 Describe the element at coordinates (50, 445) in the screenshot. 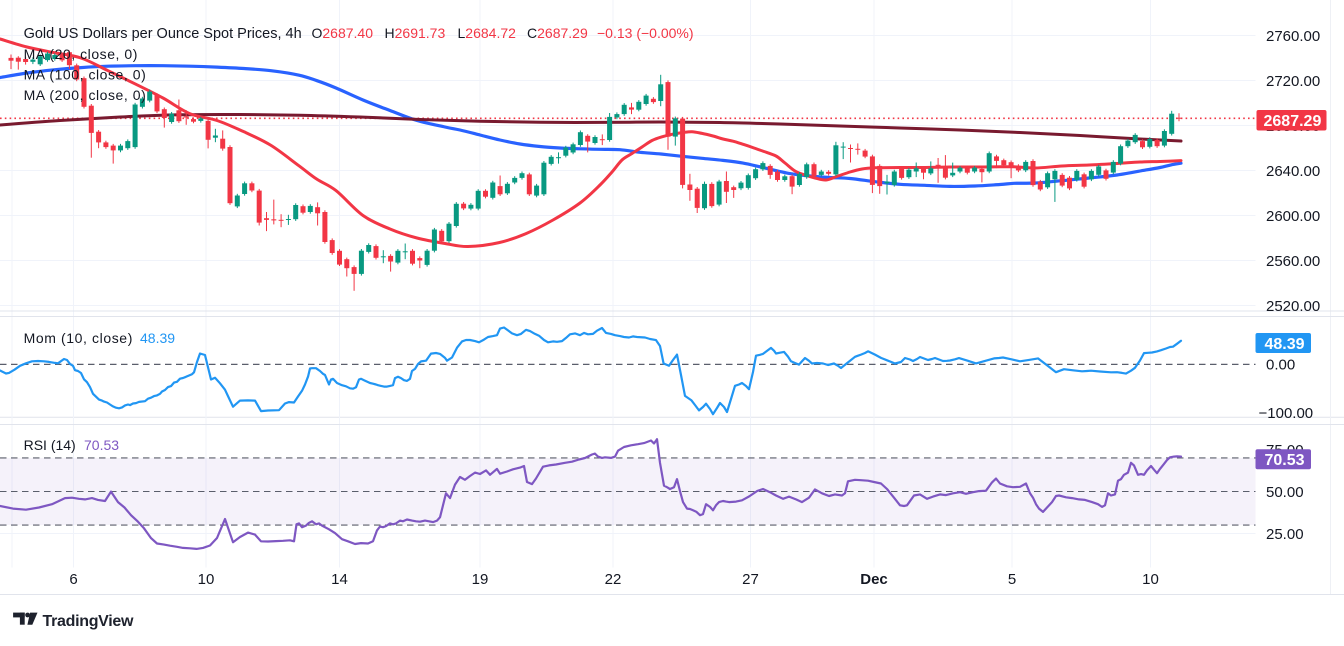

I see `svg-text: RSI (14)` at that location.